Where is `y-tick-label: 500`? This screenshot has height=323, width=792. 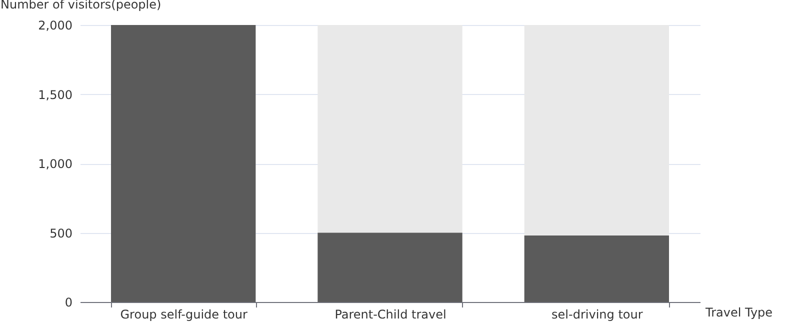
y-tick-label: 500 is located at coordinates (61, 233).